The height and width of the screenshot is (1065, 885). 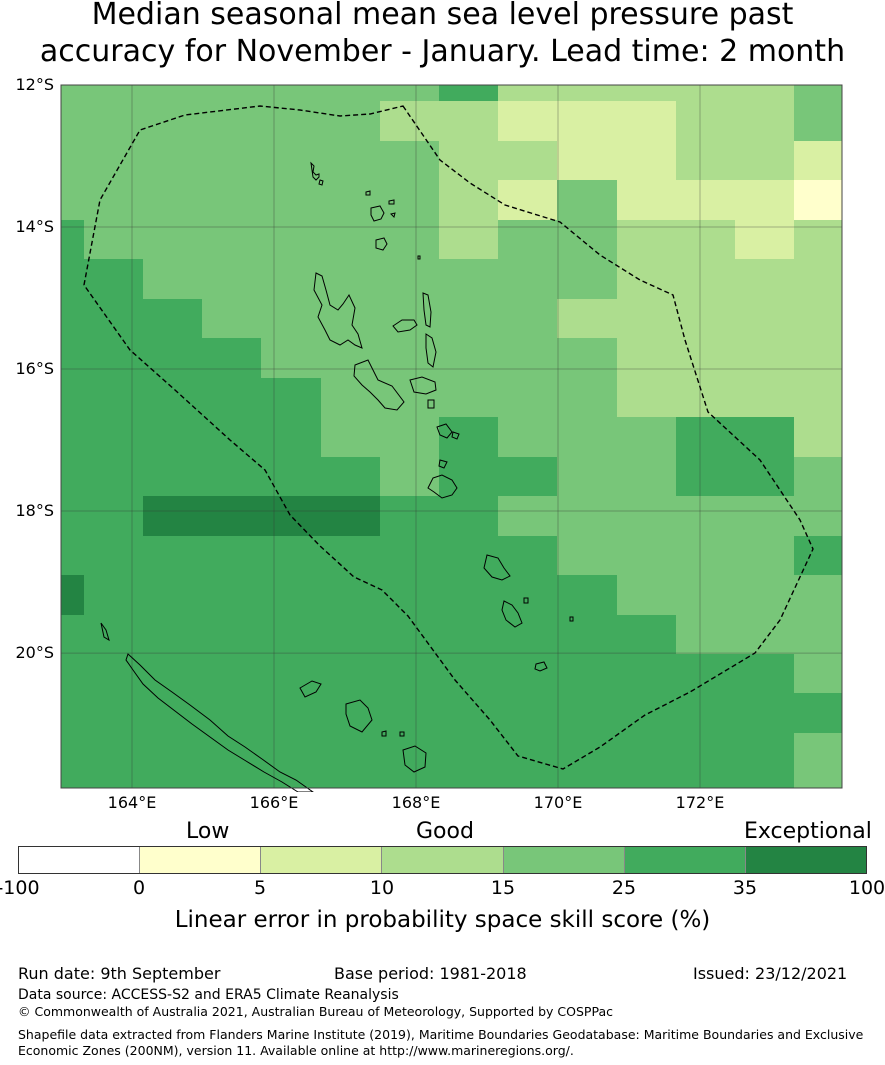 What do you see at coordinates (139, 888) in the screenshot?
I see `colorbar-tick: 0` at bounding box center [139, 888].